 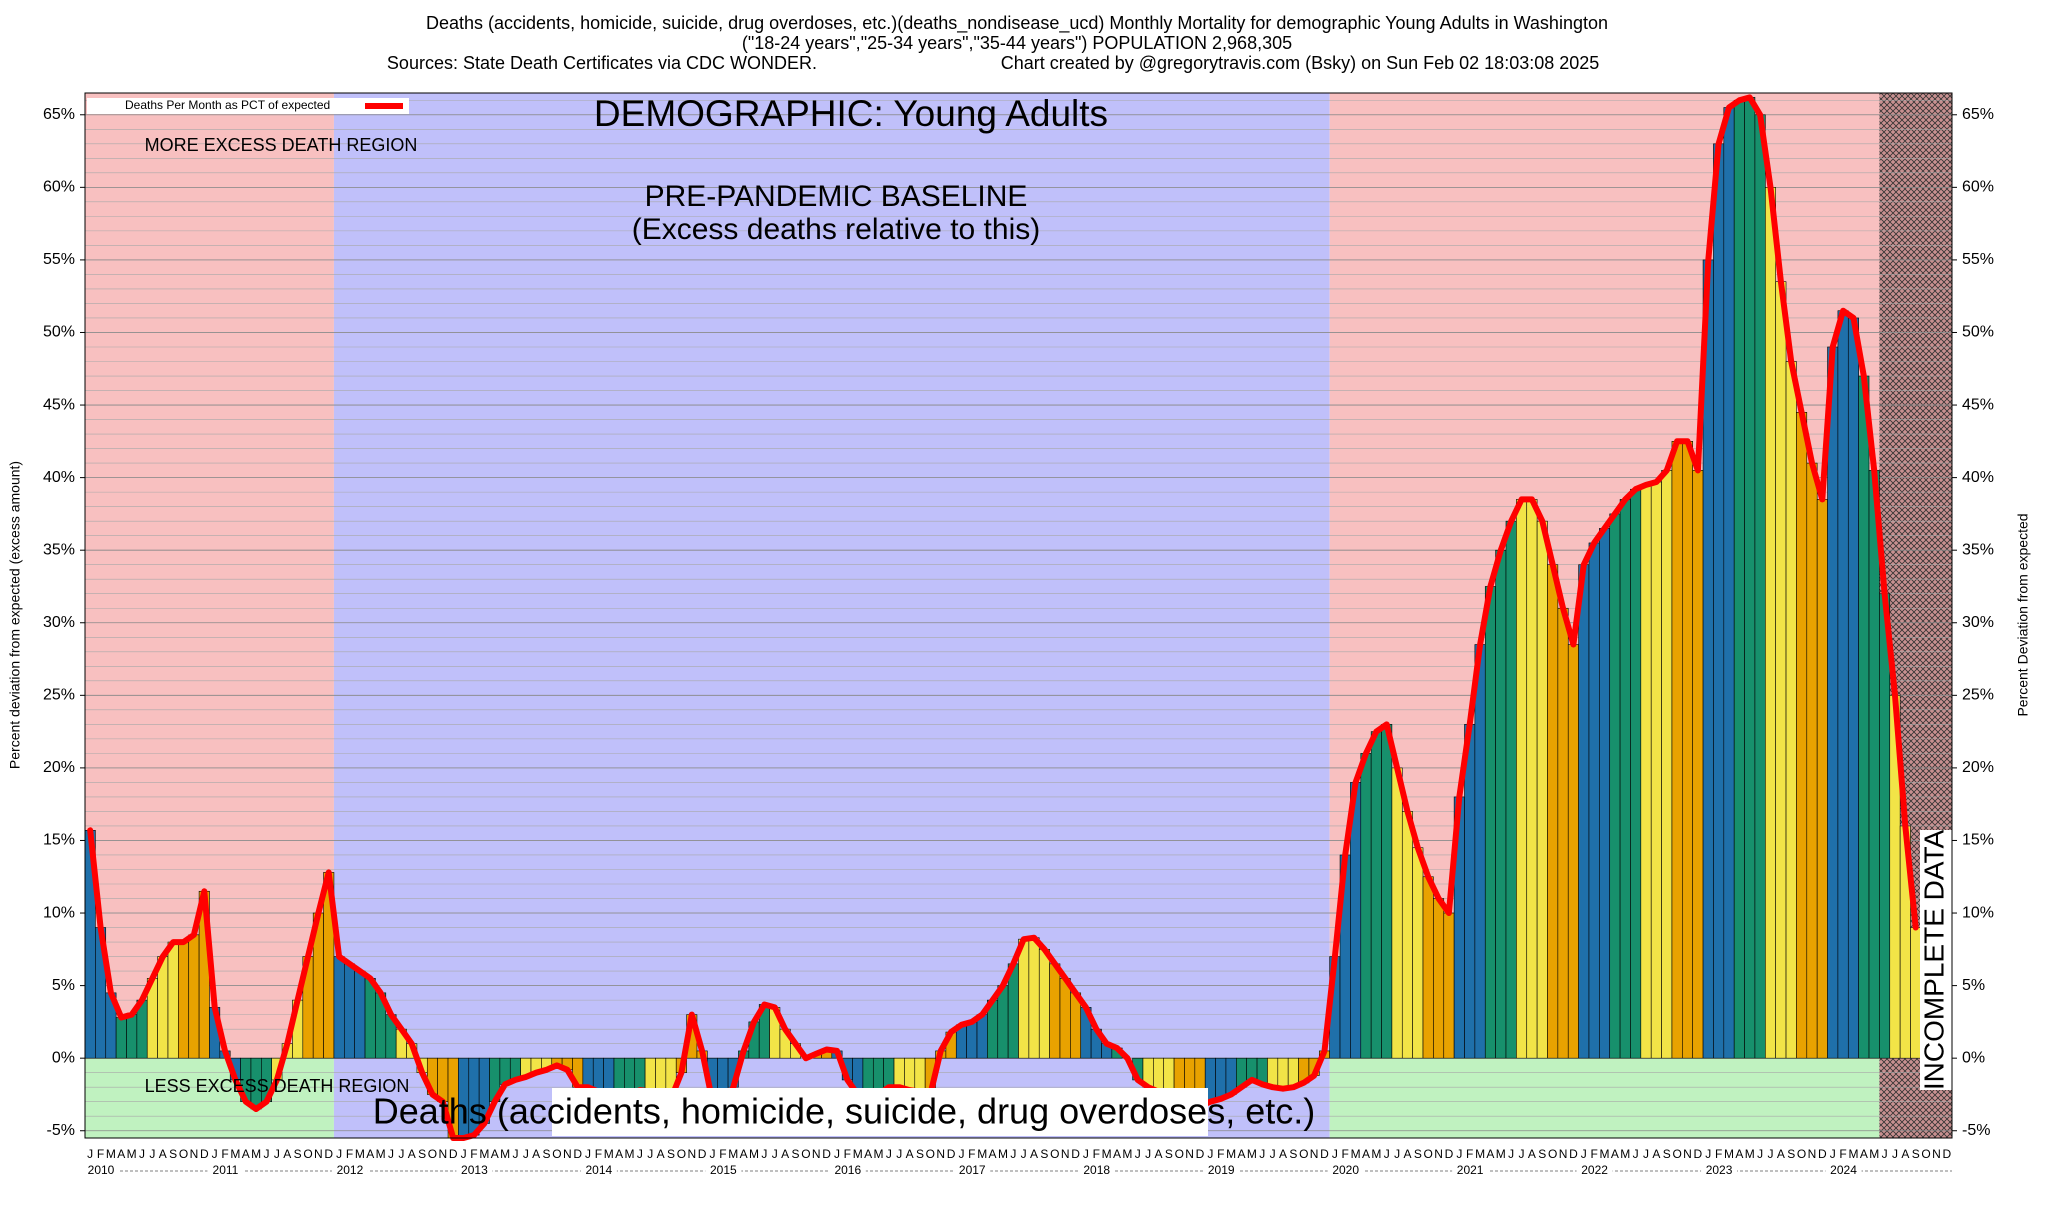 I want to click on y-tick-label: 25%, so click(x=59, y=695).